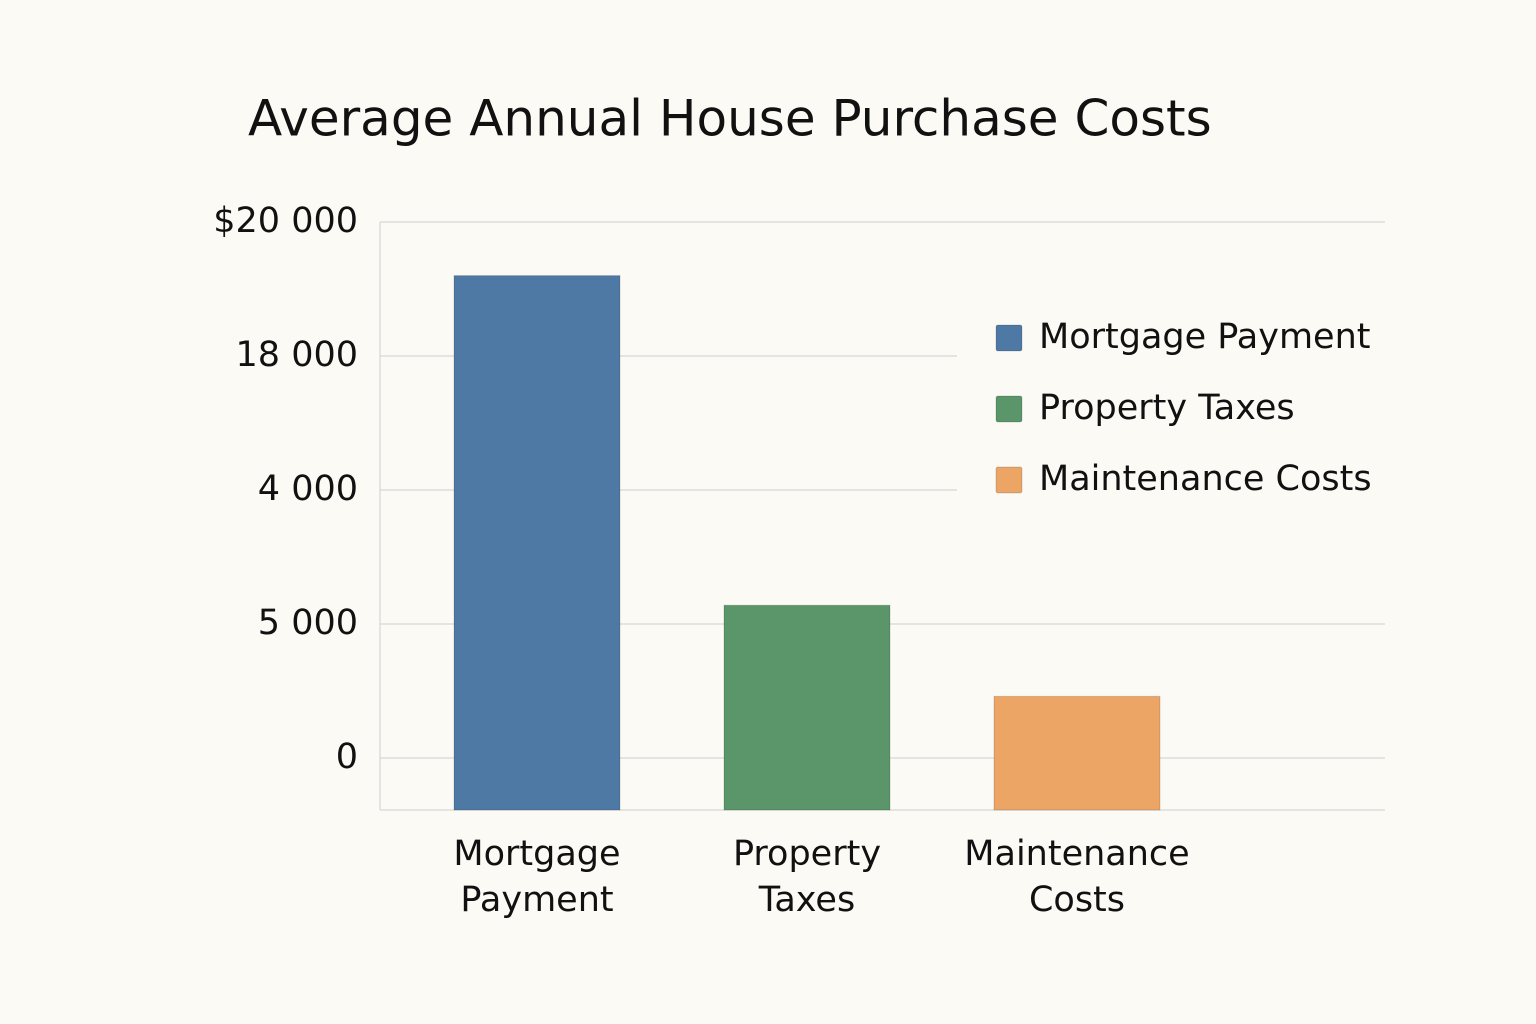 Image resolution: width=1536 pixels, height=1024 pixels. What do you see at coordinates (1167, 408) in the screenshot?
I see `legend-label: Property Taxes` at bounding box center [1167, 408].